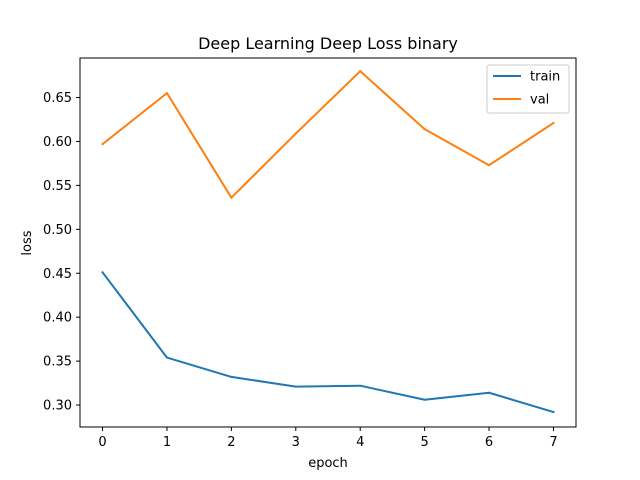 The image size is (640, 480). What do you see at coordinates (102, 442) in the screenshot?
I see `x-tick-label-0: 0` at bounding box center [102, 442].